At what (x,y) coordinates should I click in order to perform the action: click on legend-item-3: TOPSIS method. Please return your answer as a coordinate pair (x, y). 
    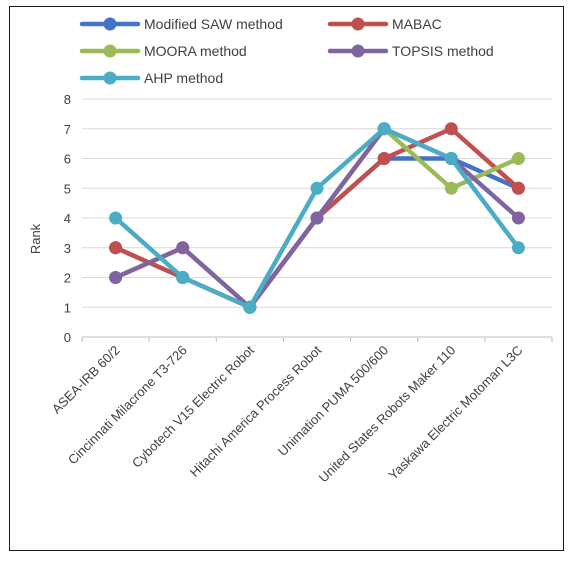
    Looking at the image, I should click on (410, 51).